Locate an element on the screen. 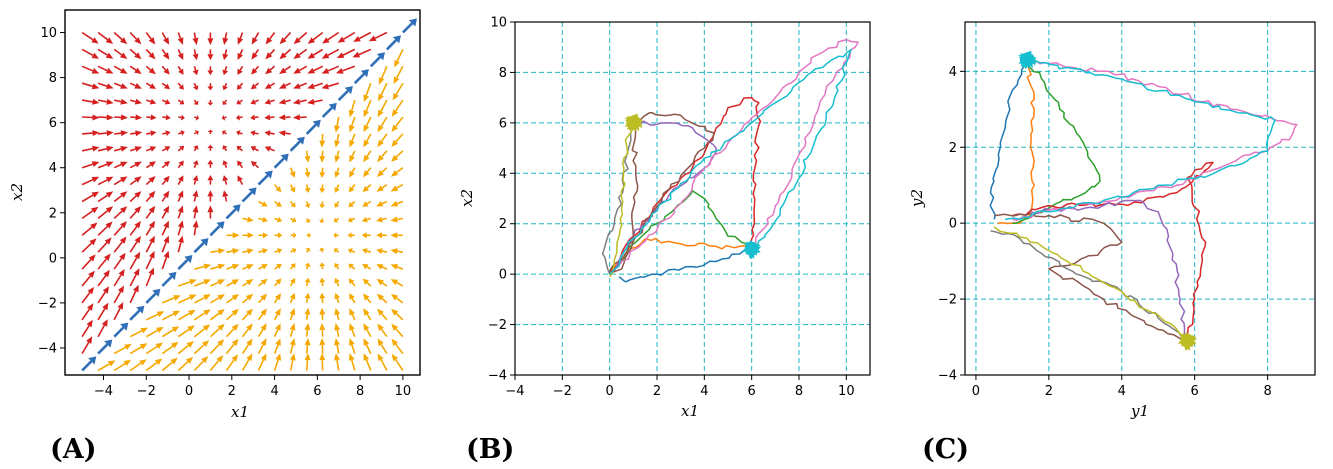  x-tick-label: 2 is located at coordinates (1049, 391).